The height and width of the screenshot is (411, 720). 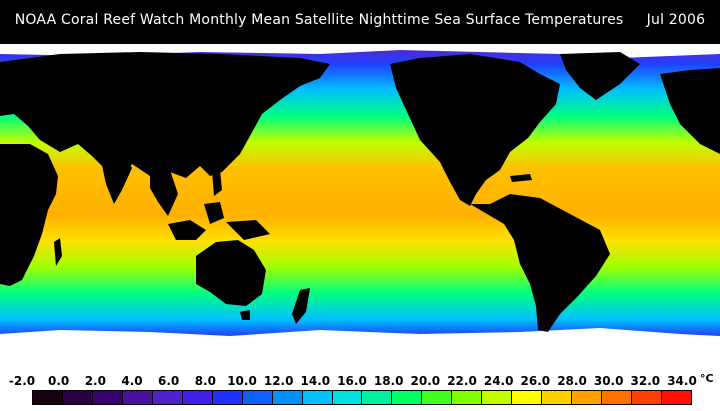 I want to click on tasmania, so click(x=245, y=315).